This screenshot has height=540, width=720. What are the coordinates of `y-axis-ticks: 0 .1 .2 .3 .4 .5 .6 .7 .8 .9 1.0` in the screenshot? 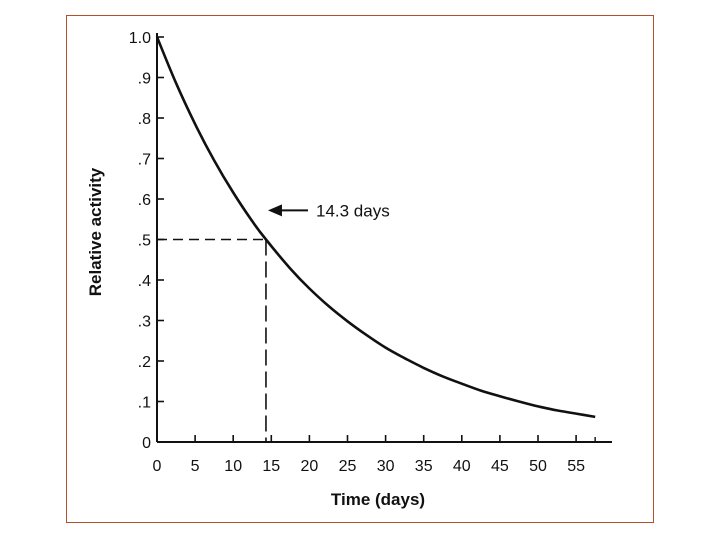 It's located at (146, 241).